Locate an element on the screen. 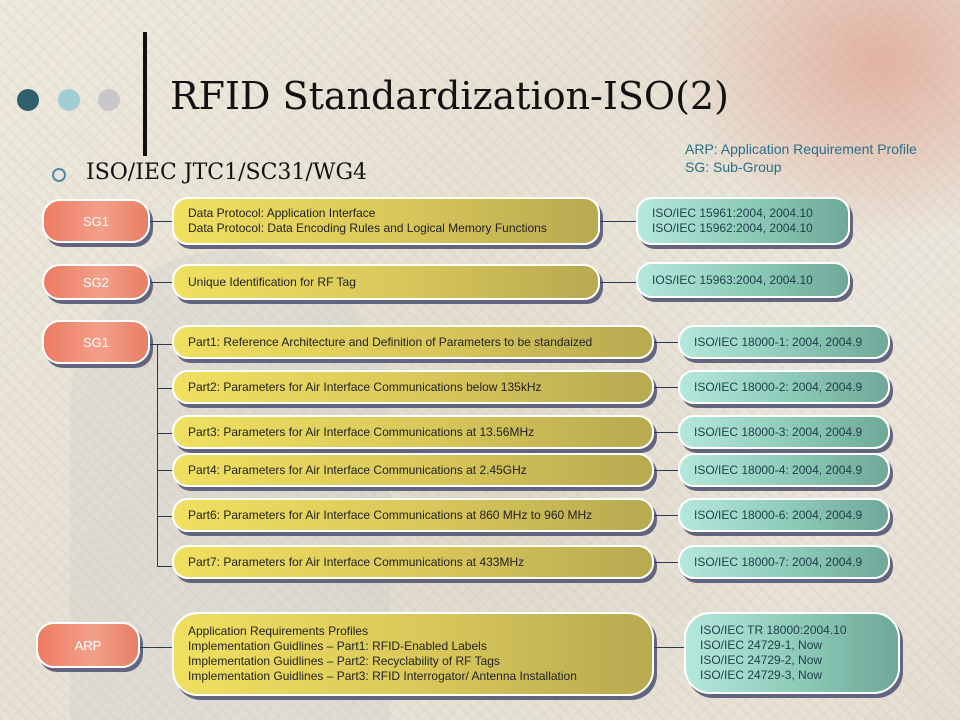  iso-18000-6-box: ISO/IEC 18000-6: 2004, 2004.9 is located at coordinates (784, 515).